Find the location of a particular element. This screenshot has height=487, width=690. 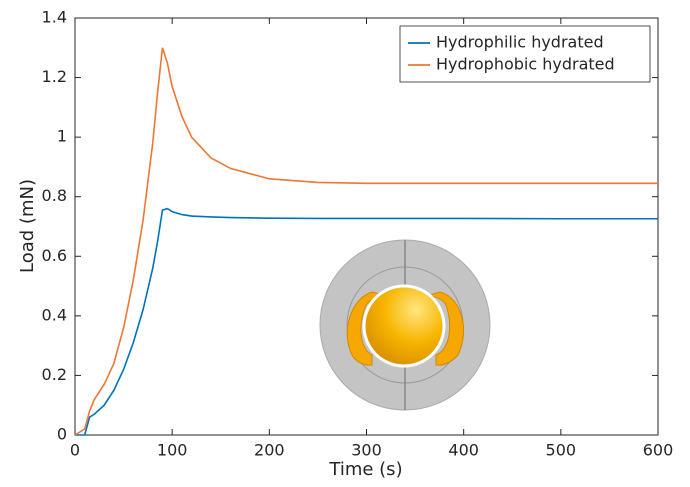

y-tick-label: 1 is located at coordinates (62, 136).